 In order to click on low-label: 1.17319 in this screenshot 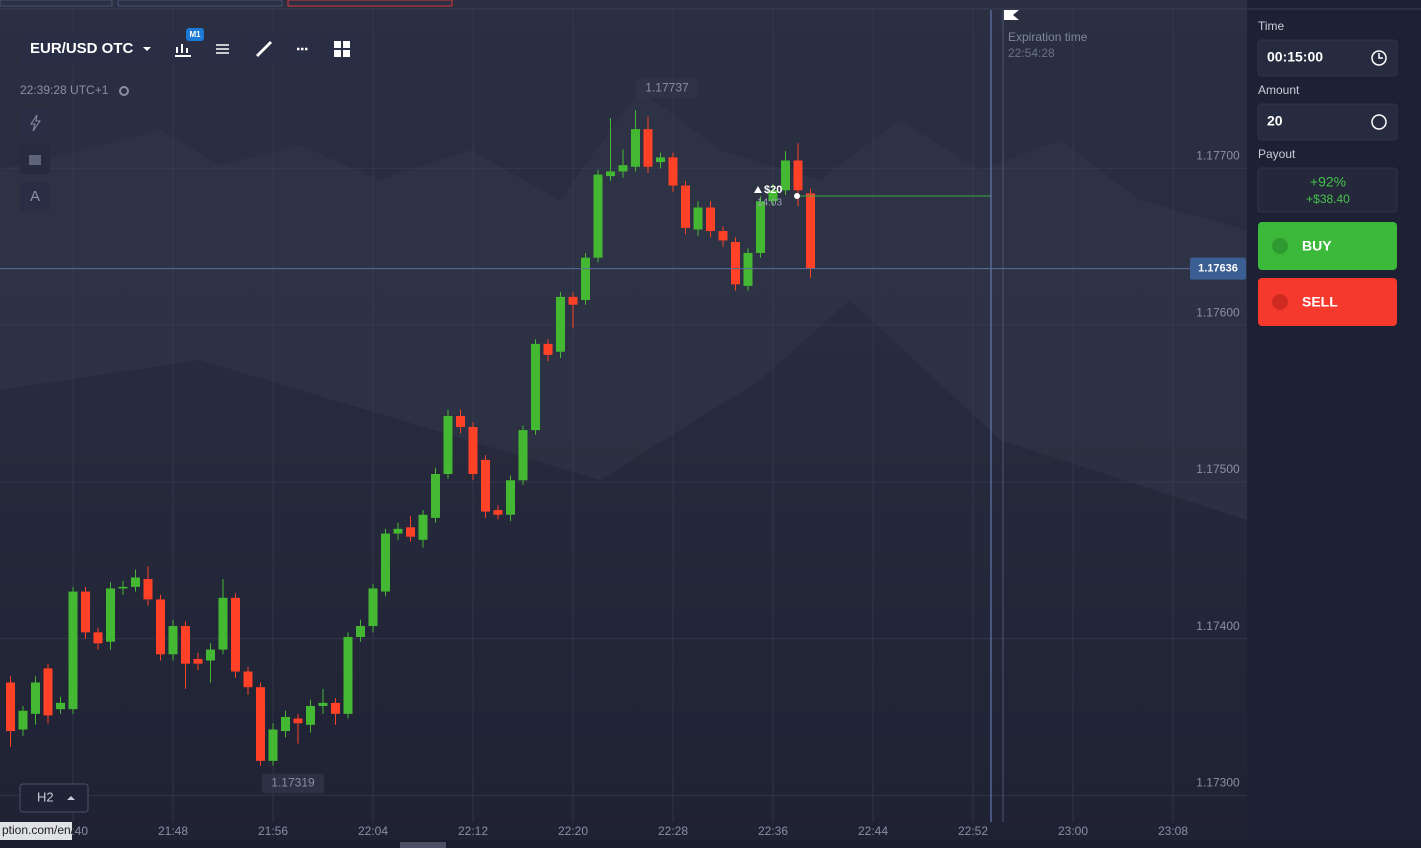, I will do `click(293, 783)`.